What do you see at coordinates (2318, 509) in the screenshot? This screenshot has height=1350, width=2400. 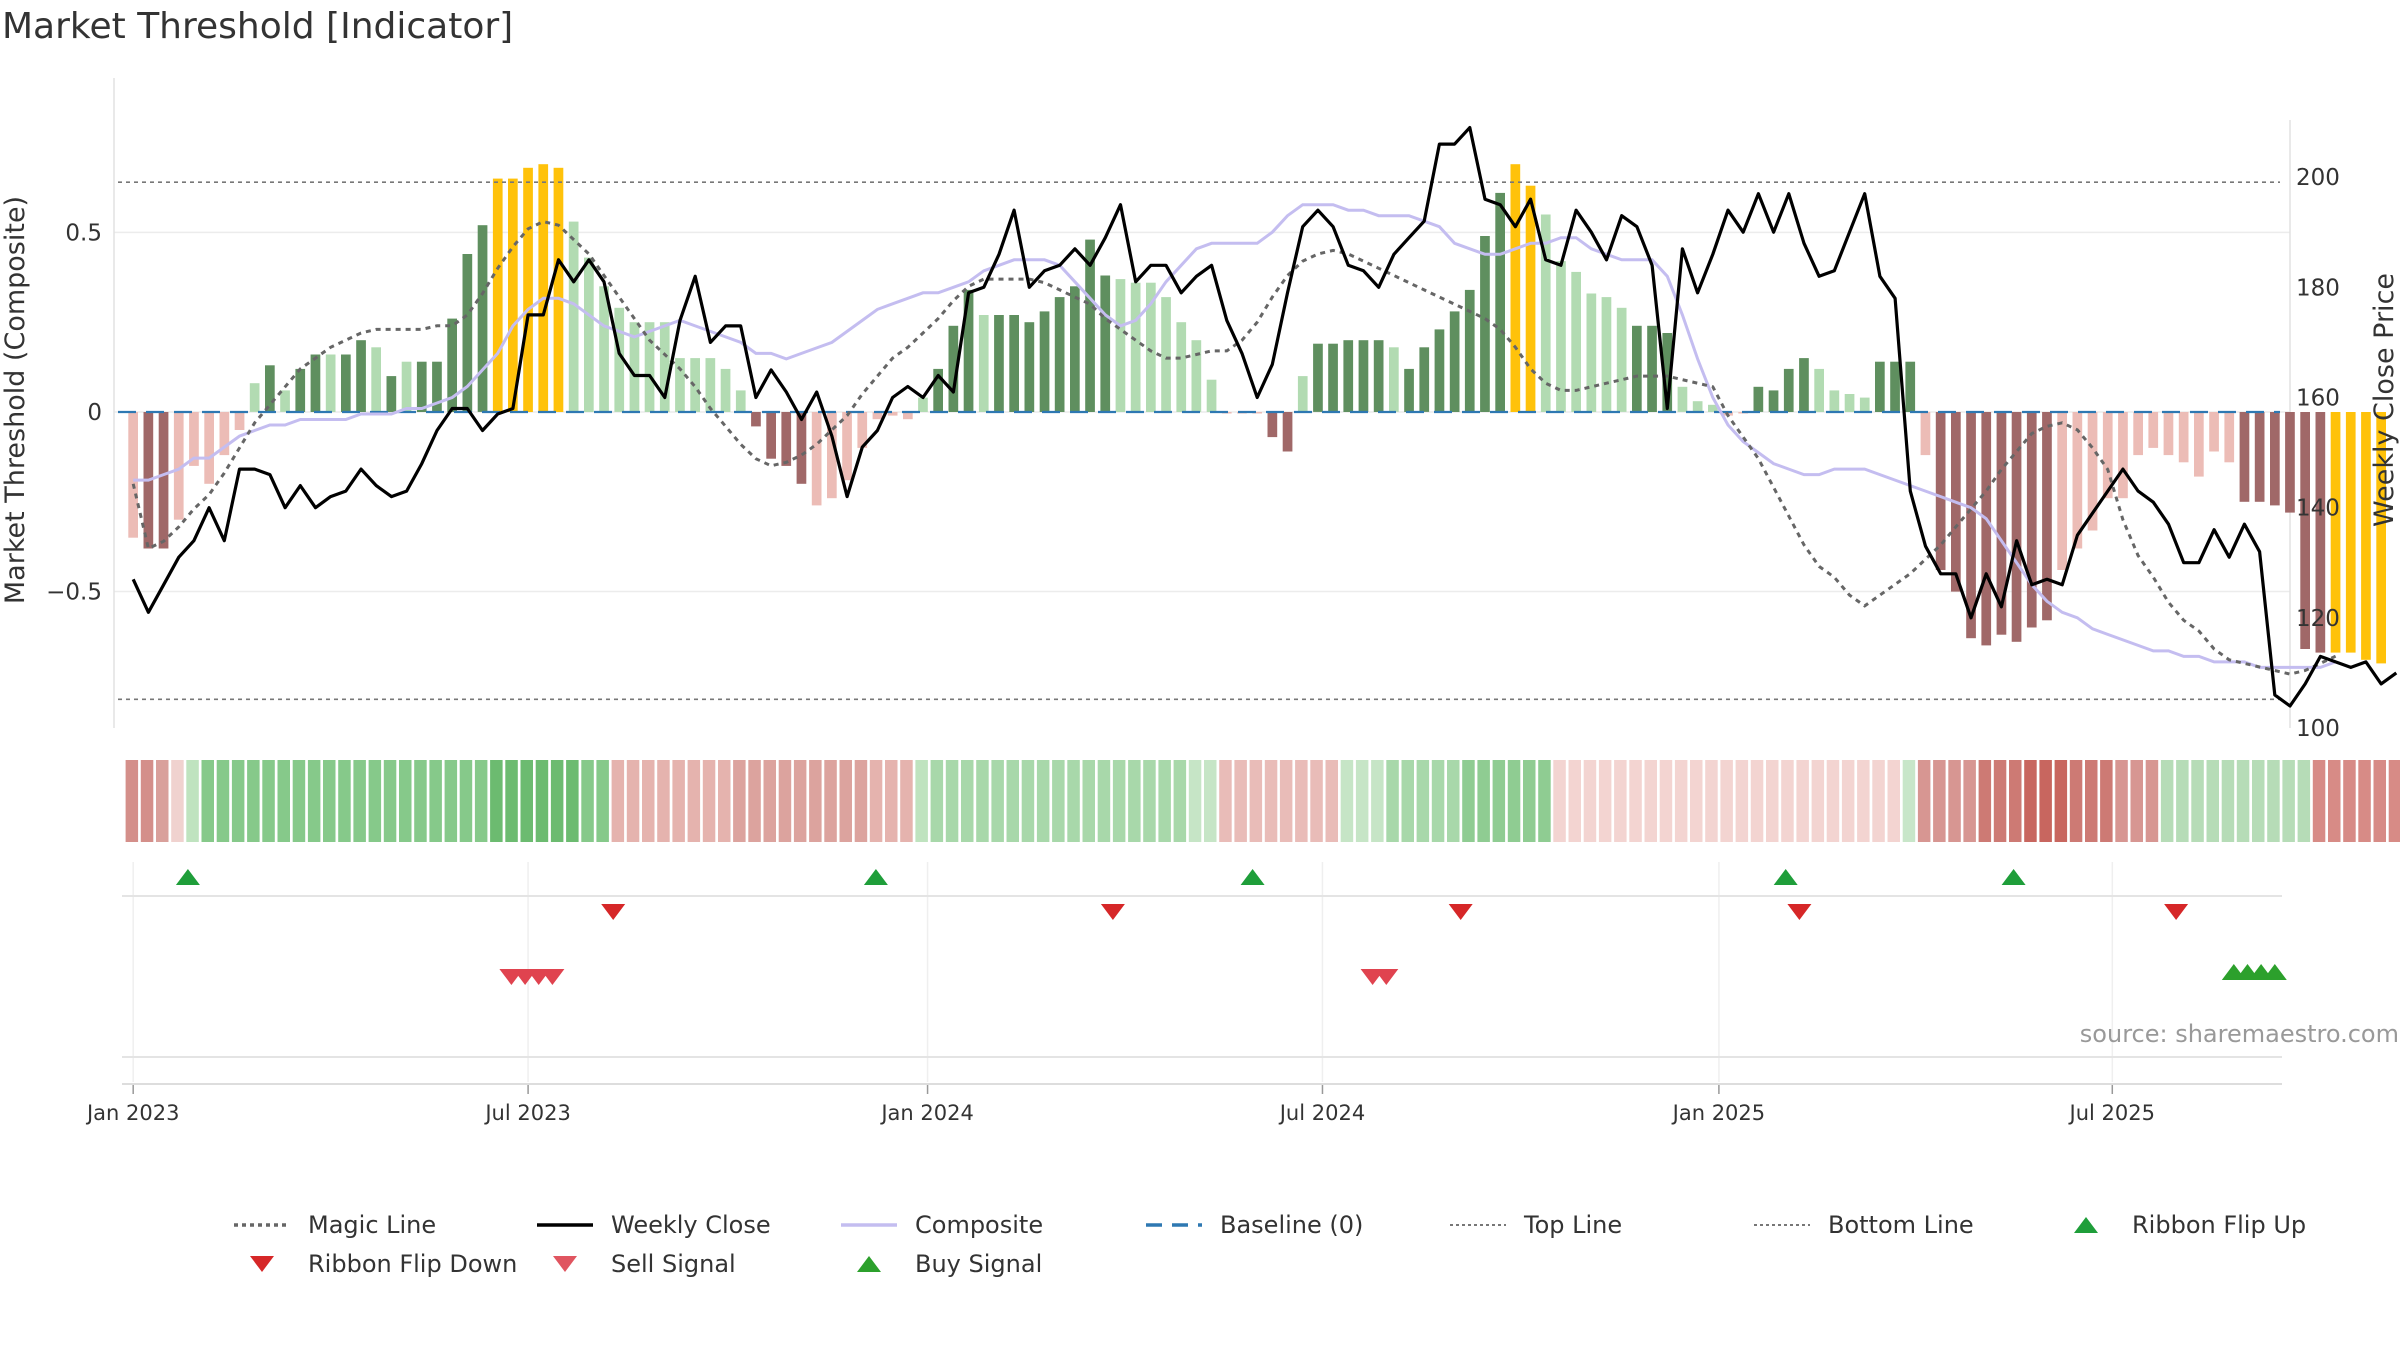 I see `y2-tick-label: 140` at bounding box center [2318, 509].